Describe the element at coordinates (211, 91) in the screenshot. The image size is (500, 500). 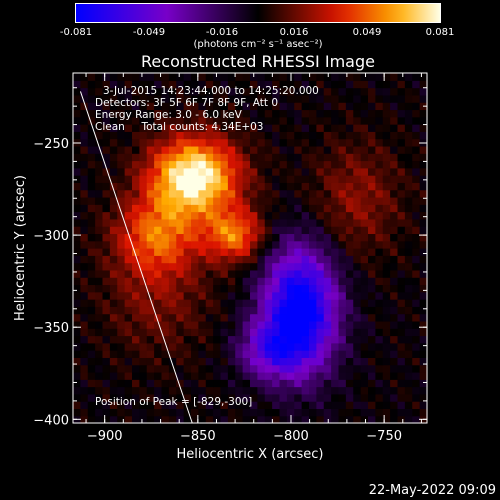
I see `annotation-time-range: 3-Jul-2015 14:23:44.000 to 14:25:20.000` at that location.